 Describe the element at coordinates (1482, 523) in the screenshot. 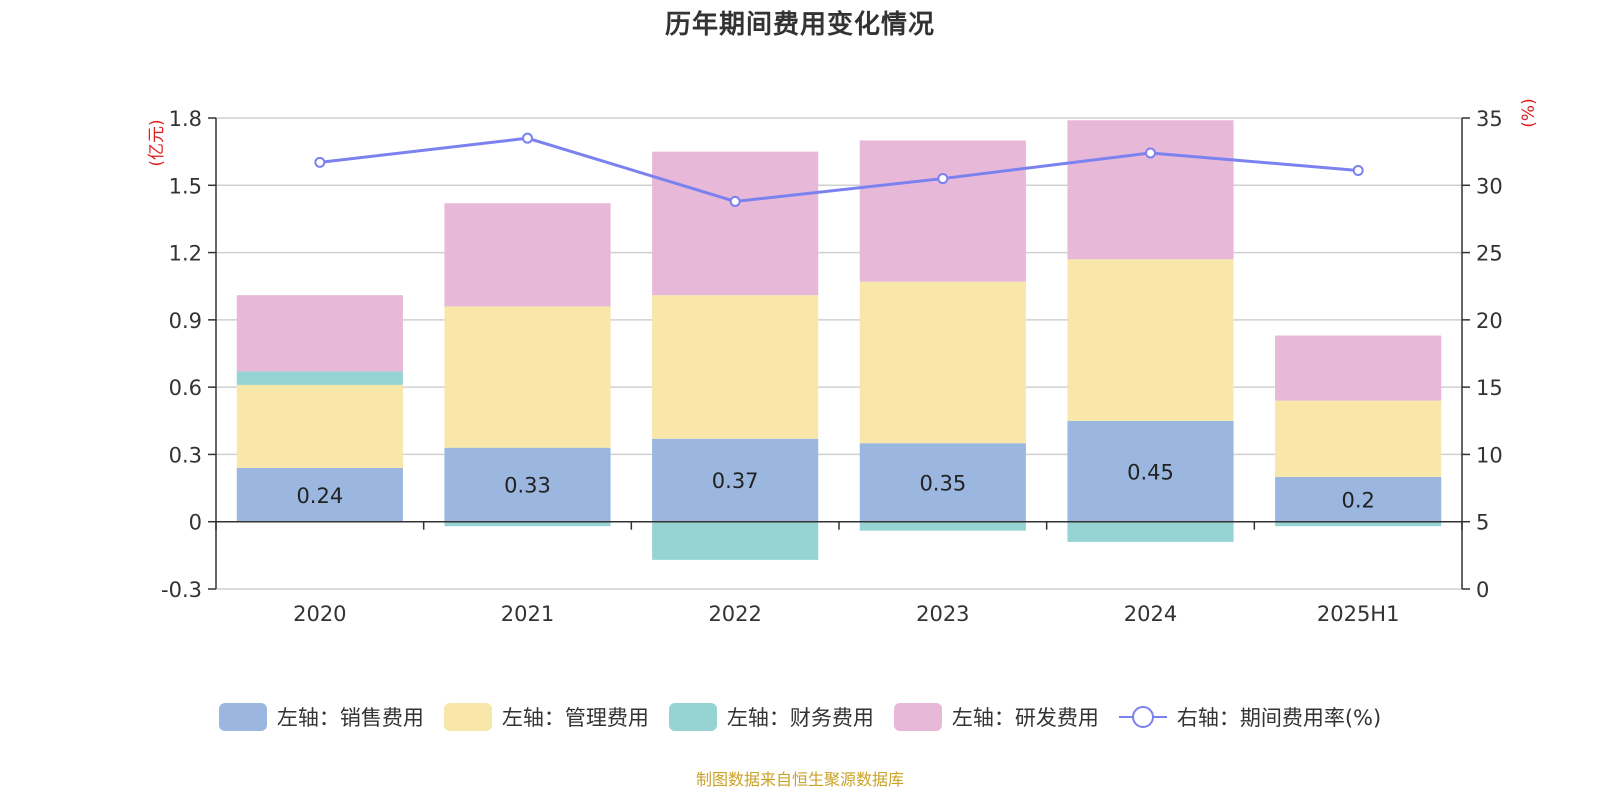

I see `right-tick-label: 5` at that location.